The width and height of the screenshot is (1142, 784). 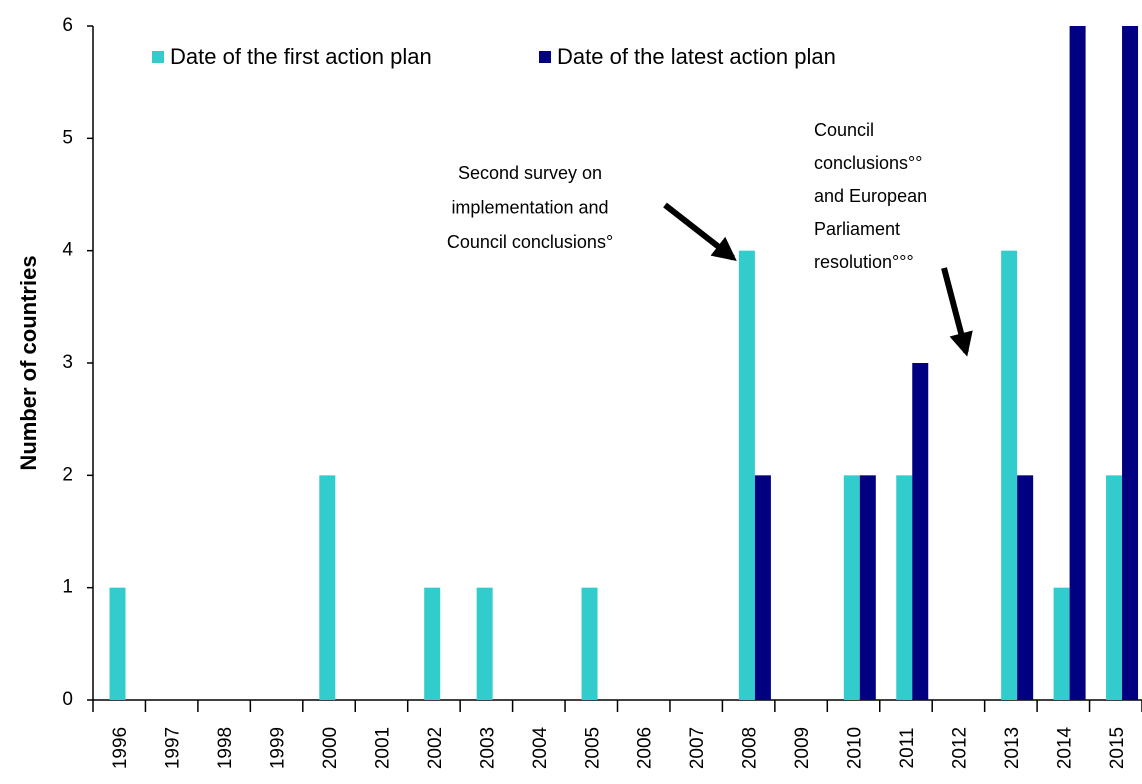 I want to click on x-tick-label: 2008, so click(x=750, y=748).